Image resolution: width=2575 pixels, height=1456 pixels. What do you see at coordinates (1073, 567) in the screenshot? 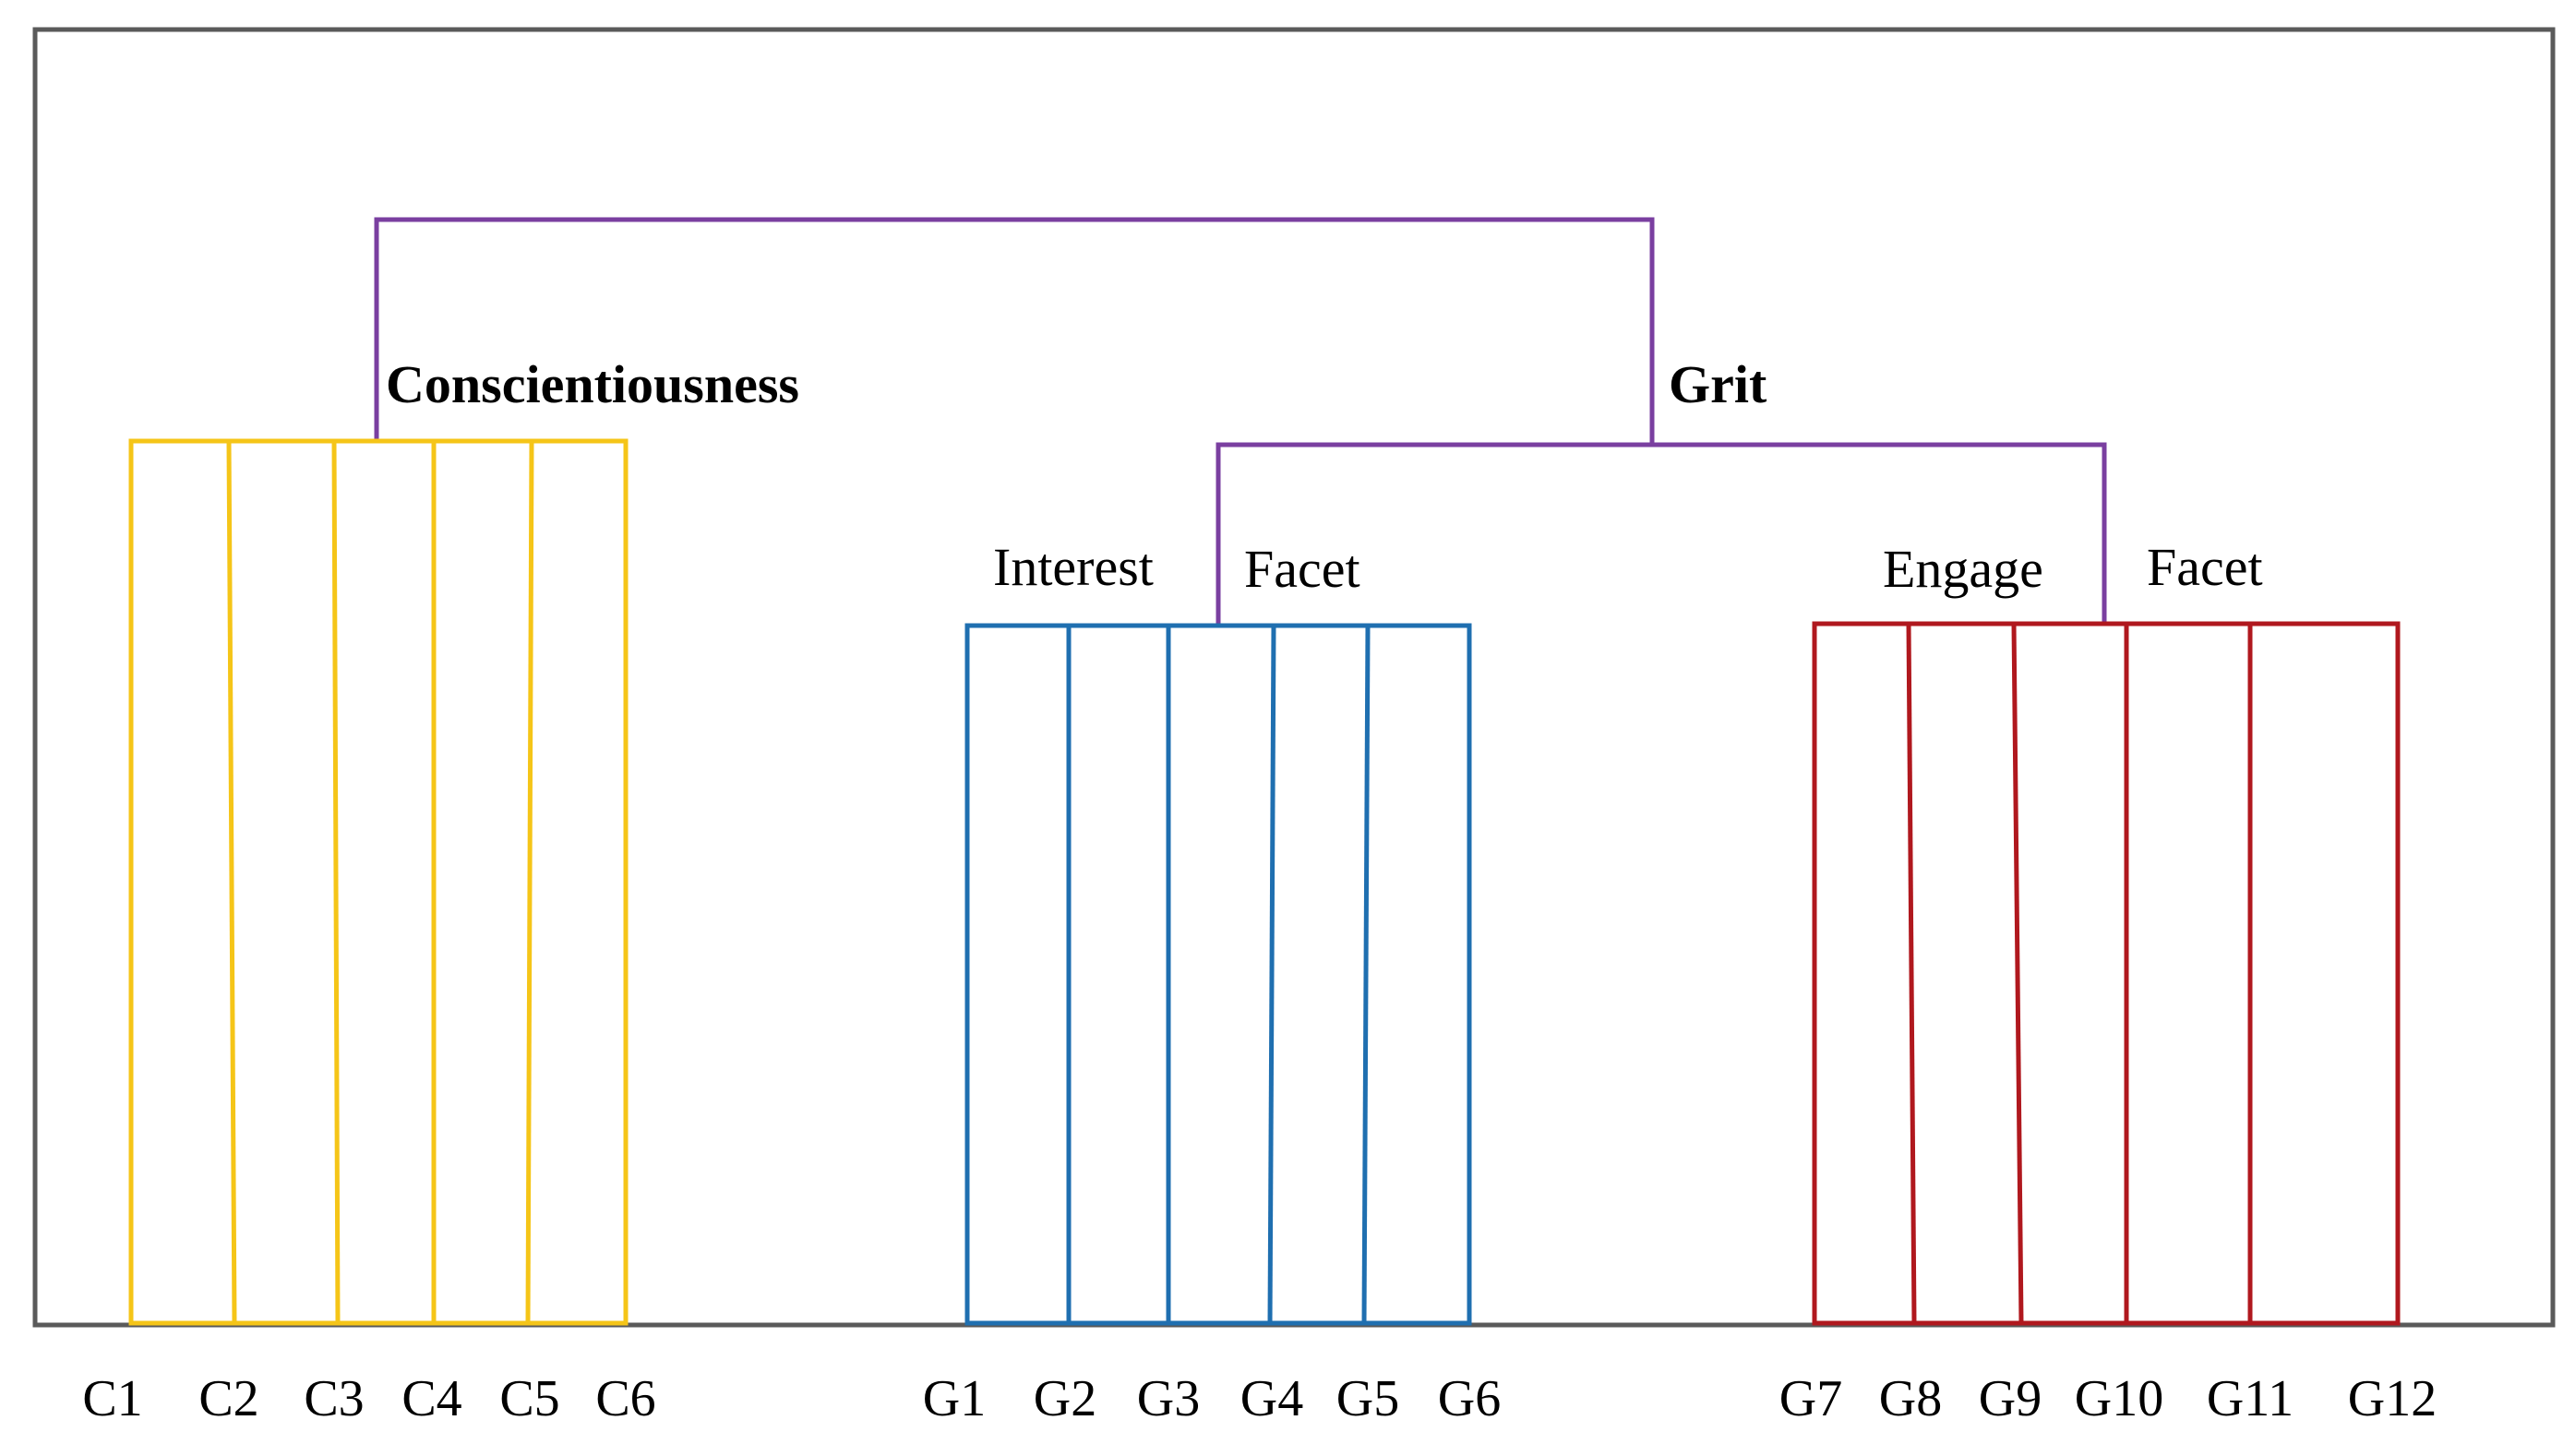
I see `interest-label: Interest` at bounding box center [1073, 567].